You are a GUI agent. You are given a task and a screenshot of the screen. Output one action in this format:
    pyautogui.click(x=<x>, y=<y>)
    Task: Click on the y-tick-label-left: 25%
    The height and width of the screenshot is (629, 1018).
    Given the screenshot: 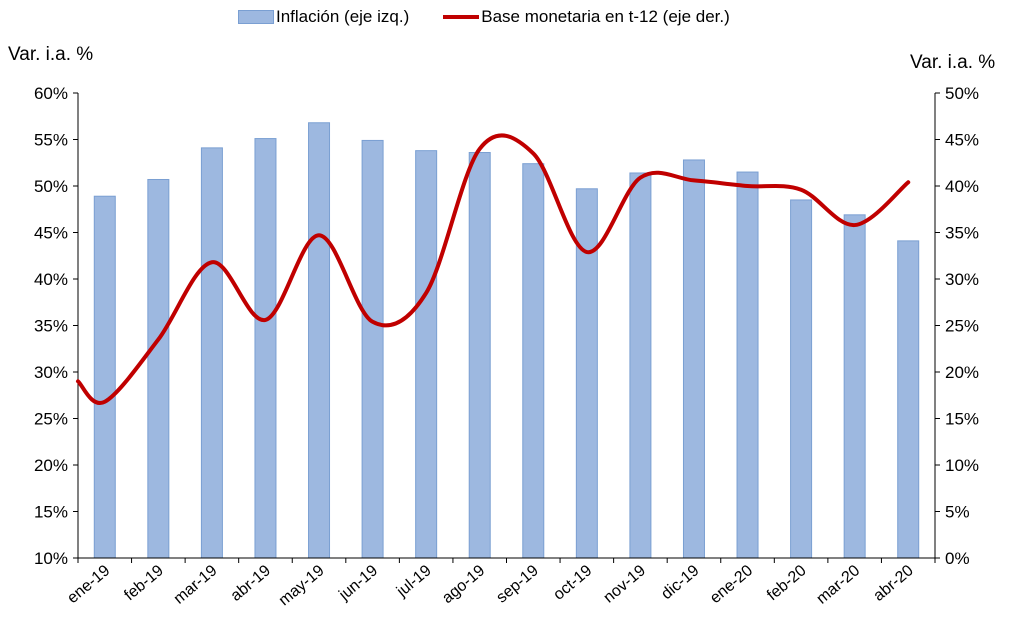 What is the action you would take?
    pyautogui.click(x=51, y=419)
    